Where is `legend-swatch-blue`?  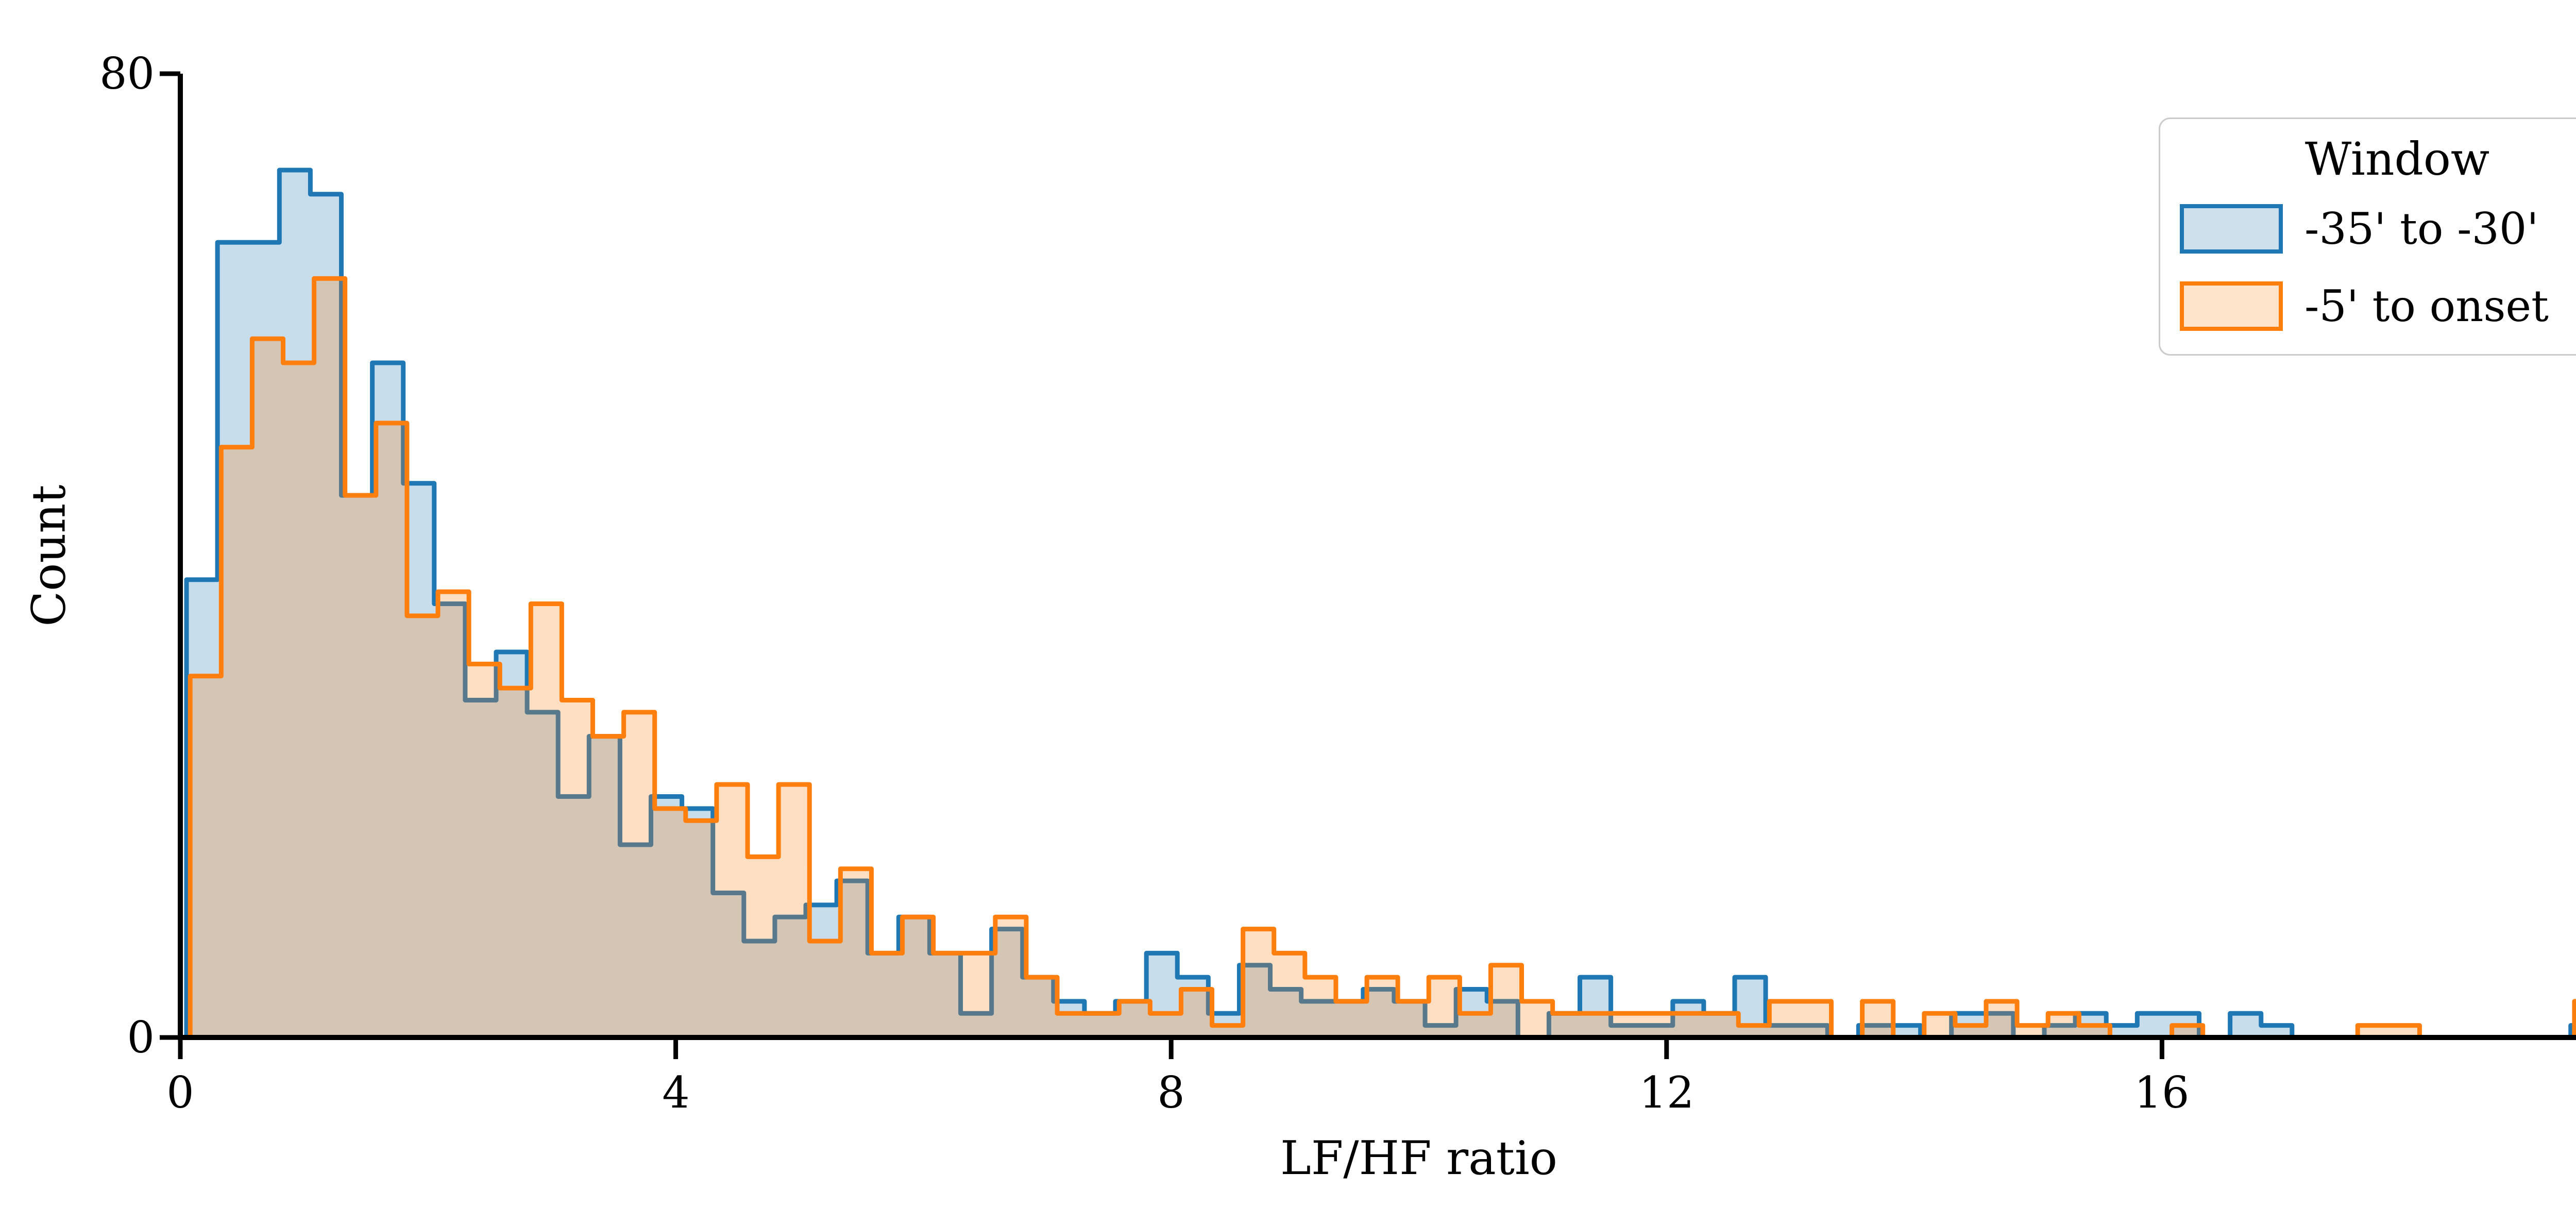
legend-swatch-blue is located at coordinates (2231, 229).